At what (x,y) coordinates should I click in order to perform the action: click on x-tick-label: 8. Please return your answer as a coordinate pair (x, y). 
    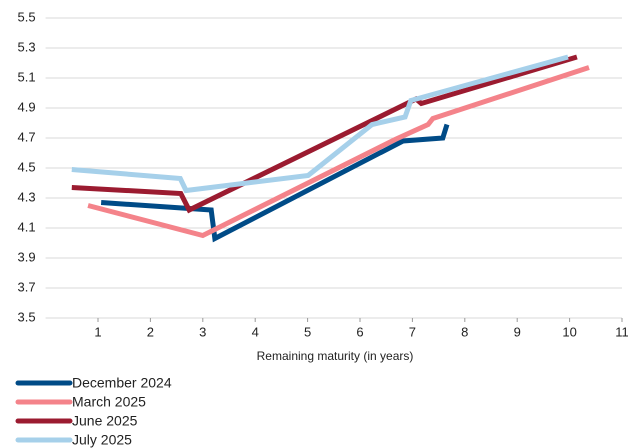
    Looking at the image, I should click on (464, 331).